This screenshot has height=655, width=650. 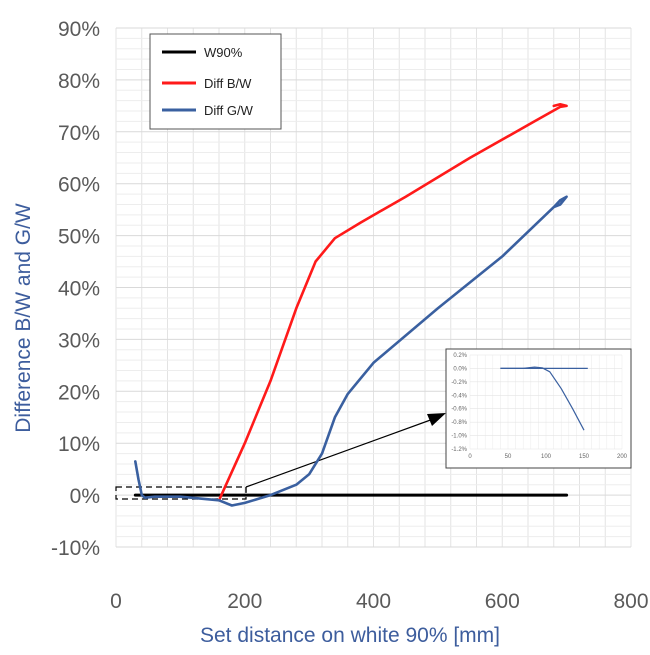 What do you see at coordinates (85, 496) in the screenshot?
I see `y-tick-label: 0%` at bounding box center [85, 496].